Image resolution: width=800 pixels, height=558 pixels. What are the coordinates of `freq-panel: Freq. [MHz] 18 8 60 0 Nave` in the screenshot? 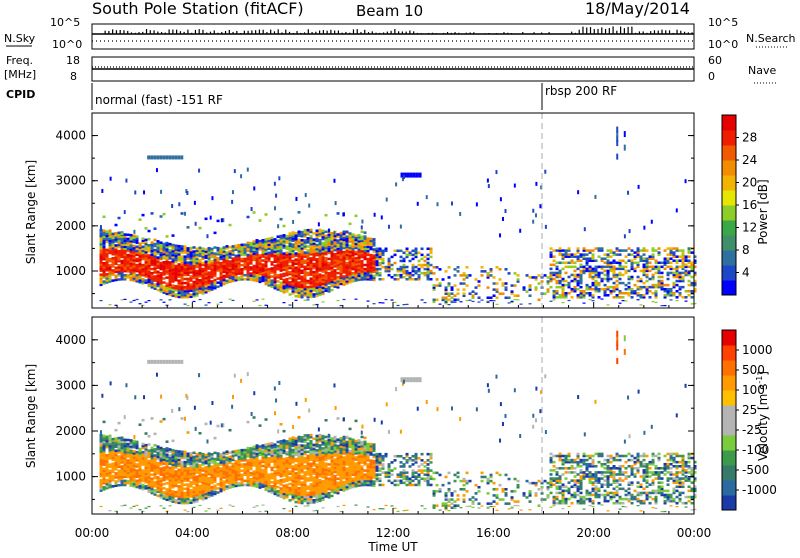 It's located at (391, 68).